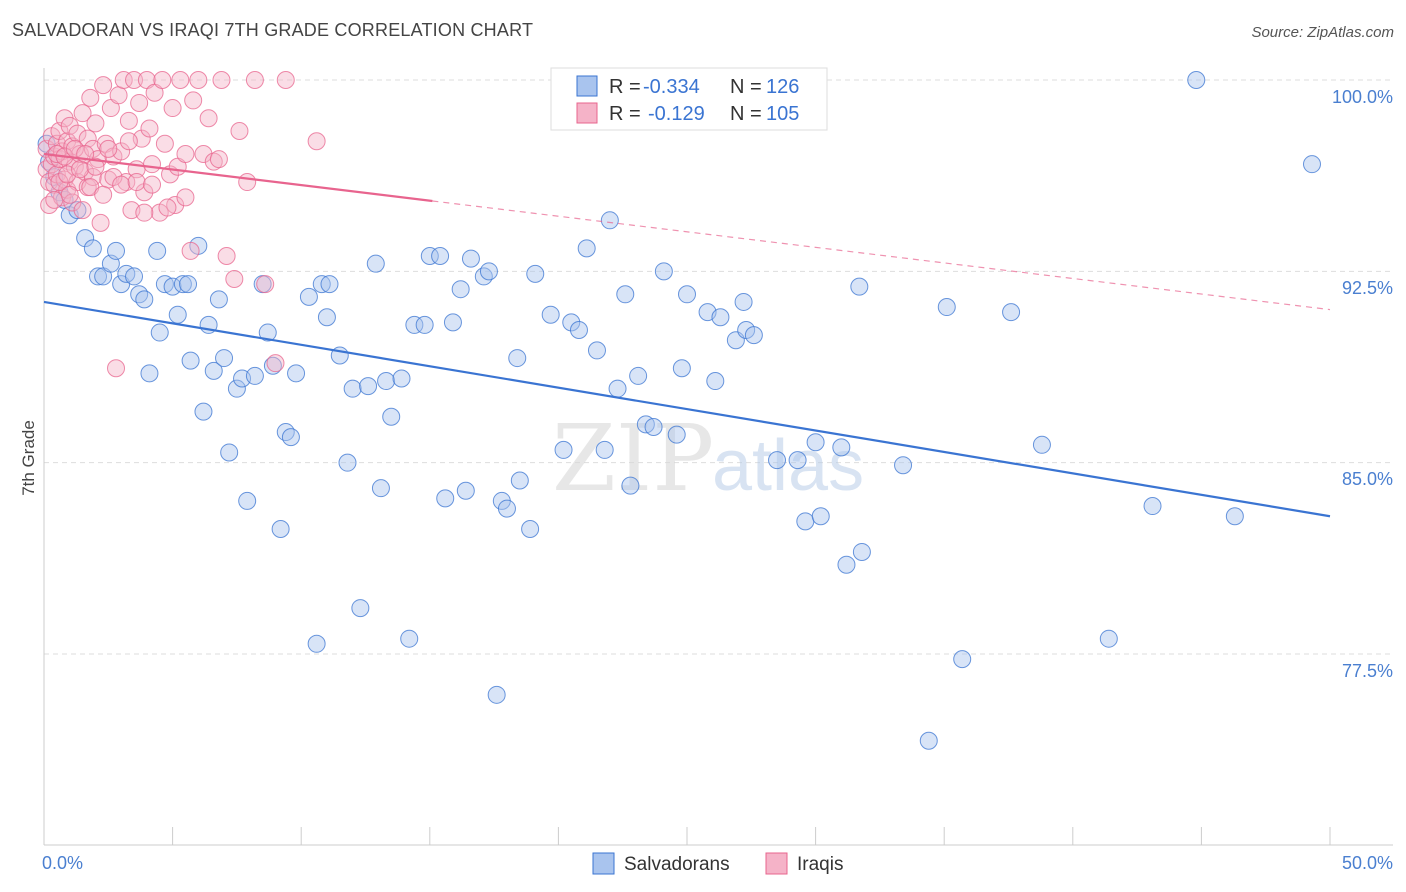 This screenshot has height=892, width=1406. I want to click on legend-n-label-blue: N =, so click(746, 87).